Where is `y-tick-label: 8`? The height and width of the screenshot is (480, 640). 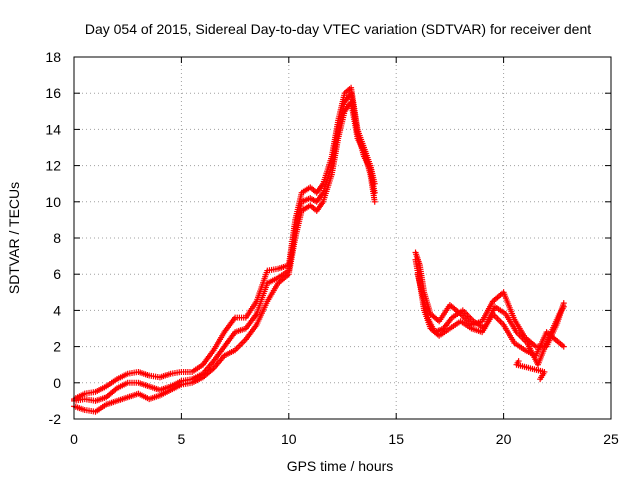
y-tick-label: 8 is located at coordinates (57, 238).